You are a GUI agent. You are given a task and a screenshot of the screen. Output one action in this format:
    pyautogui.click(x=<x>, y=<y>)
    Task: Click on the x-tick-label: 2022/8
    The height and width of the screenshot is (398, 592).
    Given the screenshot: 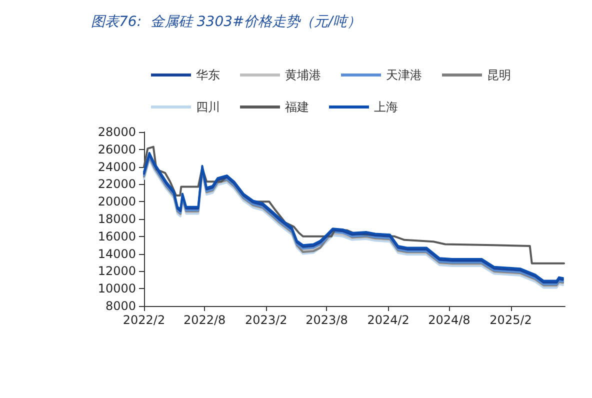 What is the action you would take?
    pyautogui.click(x=204, y=320)
    